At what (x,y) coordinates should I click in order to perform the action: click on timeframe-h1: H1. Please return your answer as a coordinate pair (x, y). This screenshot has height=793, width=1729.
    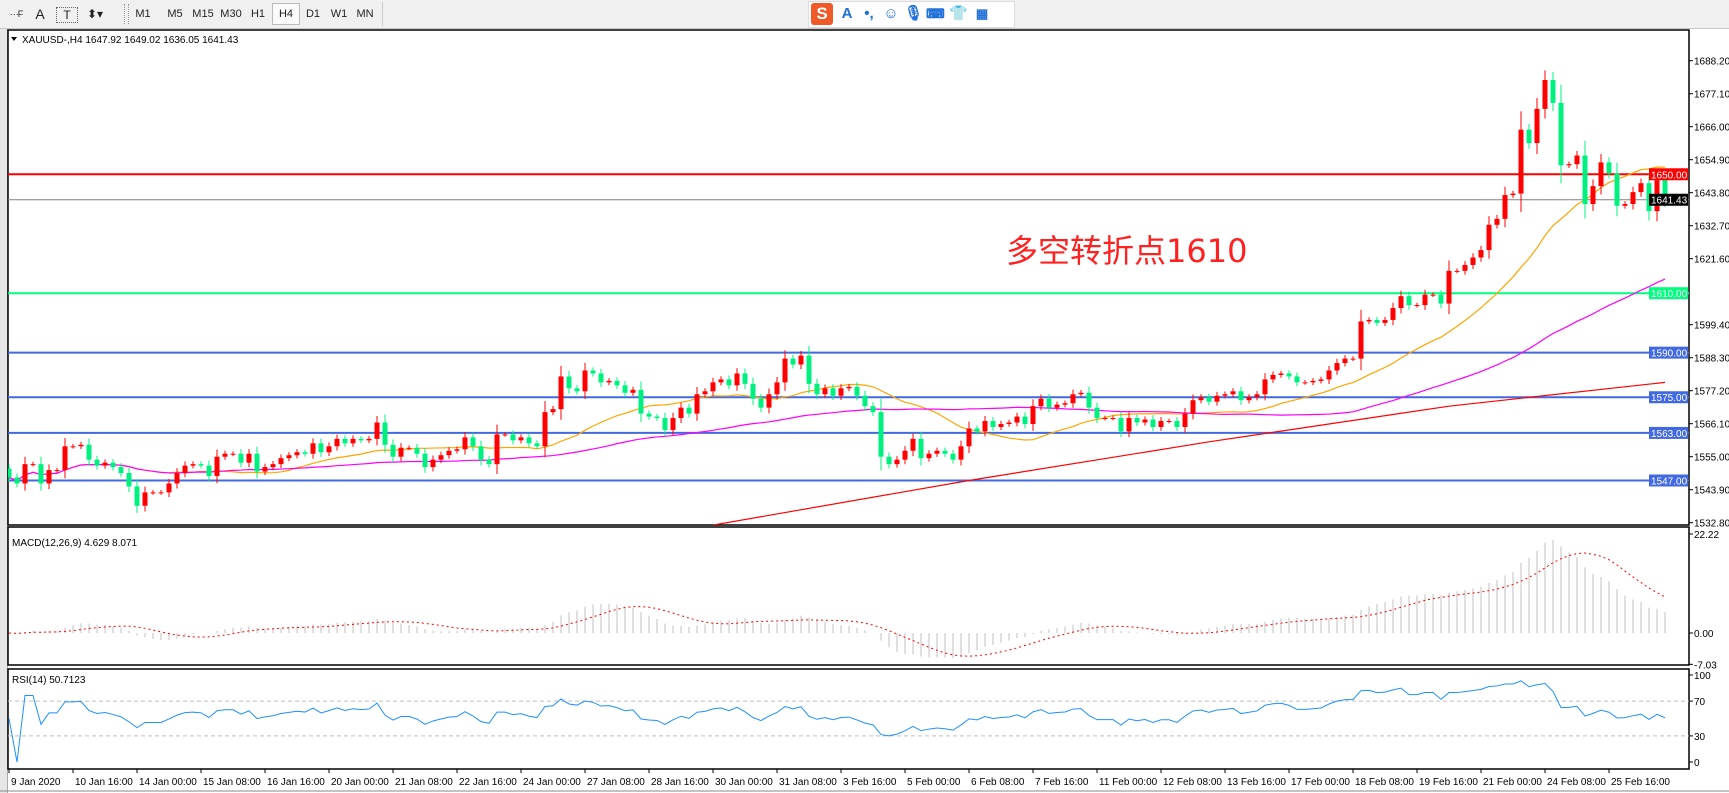
    Looking at the image, I should click on (258, 14).